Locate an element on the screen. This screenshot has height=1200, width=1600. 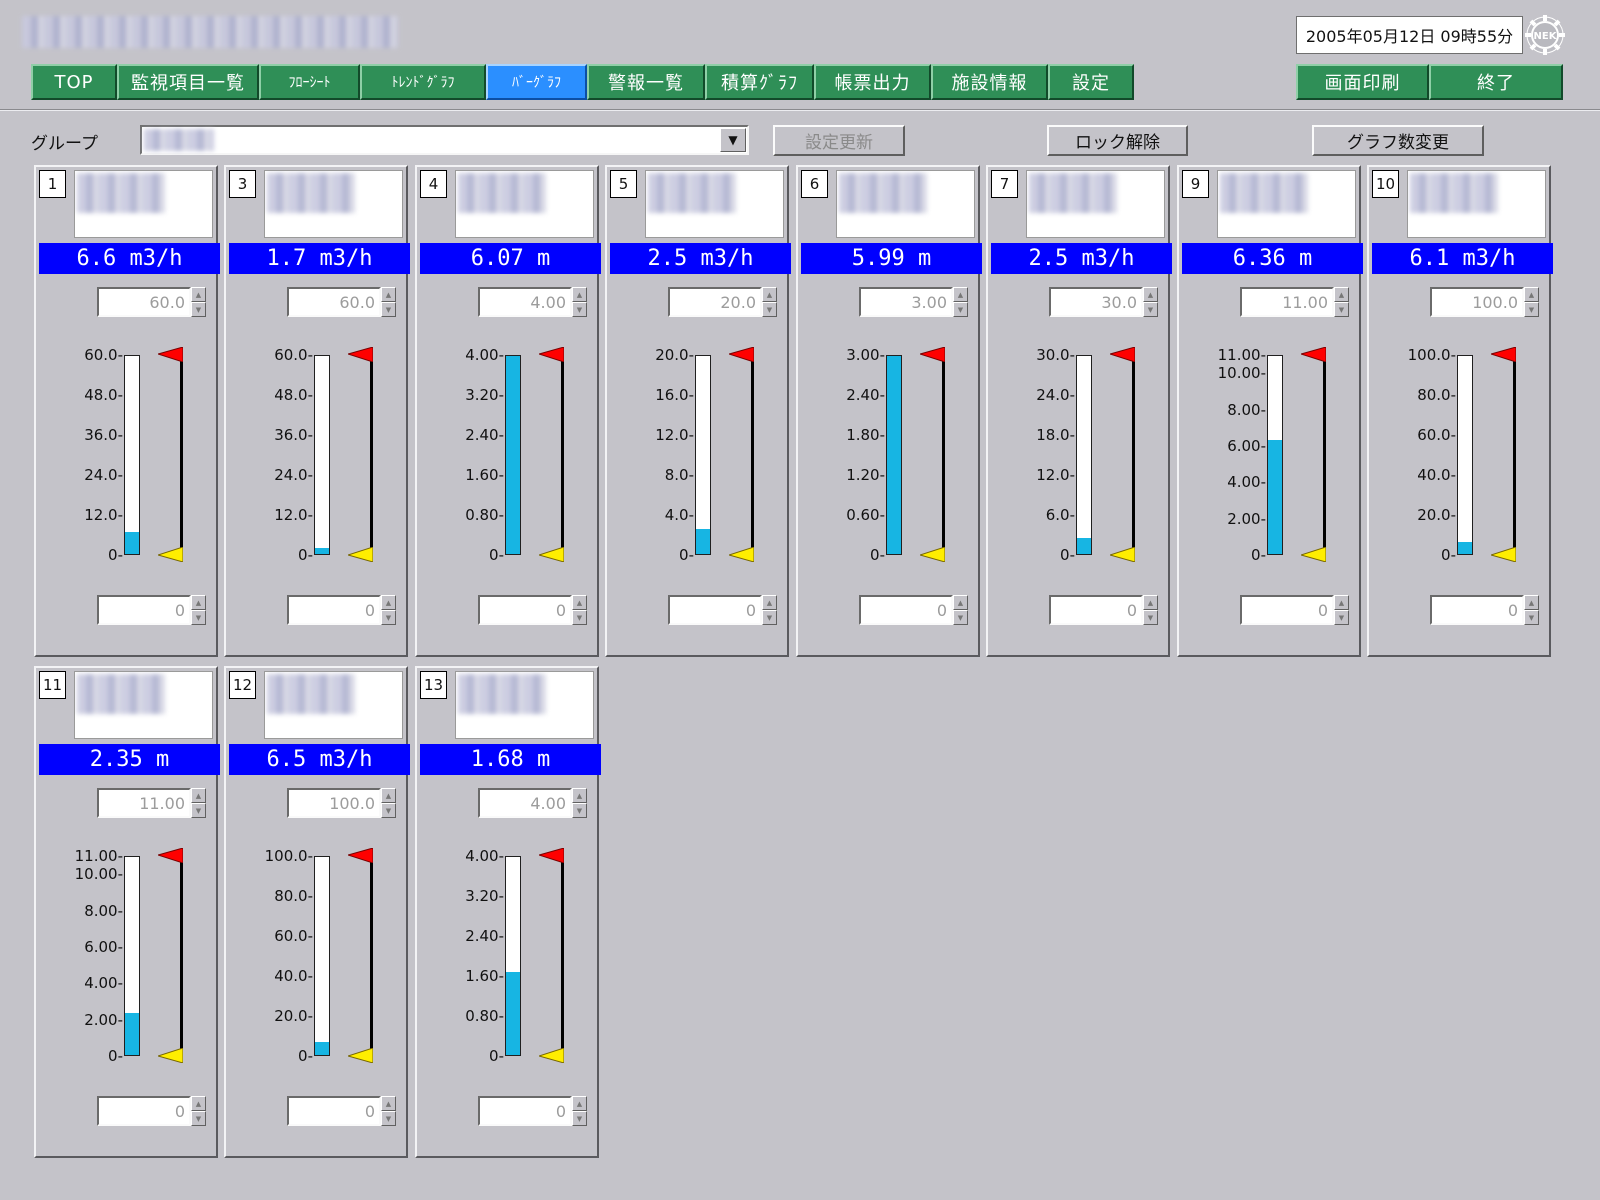
nav-report-output: 帳票出力 is located at coordinates (872, 82).